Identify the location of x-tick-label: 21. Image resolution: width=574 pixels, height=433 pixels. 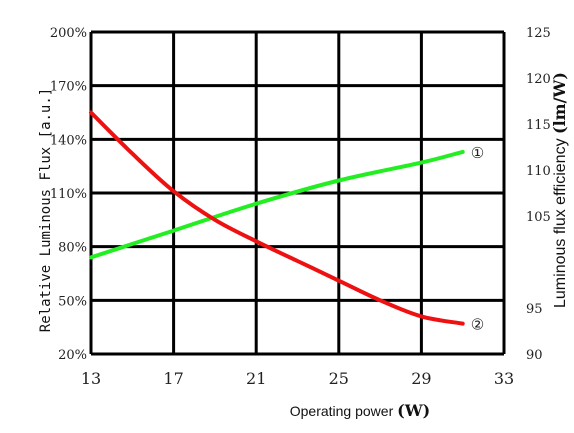
(256, 378).